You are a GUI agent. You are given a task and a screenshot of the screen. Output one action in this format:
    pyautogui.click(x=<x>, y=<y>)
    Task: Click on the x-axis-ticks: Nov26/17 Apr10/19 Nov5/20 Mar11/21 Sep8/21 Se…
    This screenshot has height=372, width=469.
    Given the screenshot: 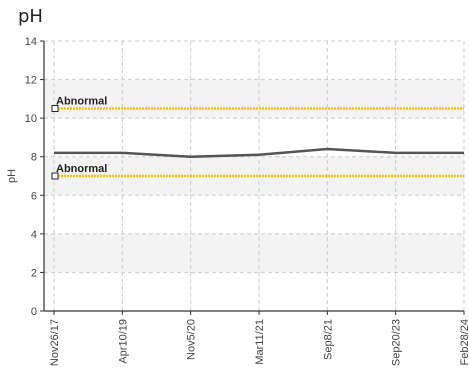 What is the action you would take?
    pyautogui.click(x=259, y=338)
    